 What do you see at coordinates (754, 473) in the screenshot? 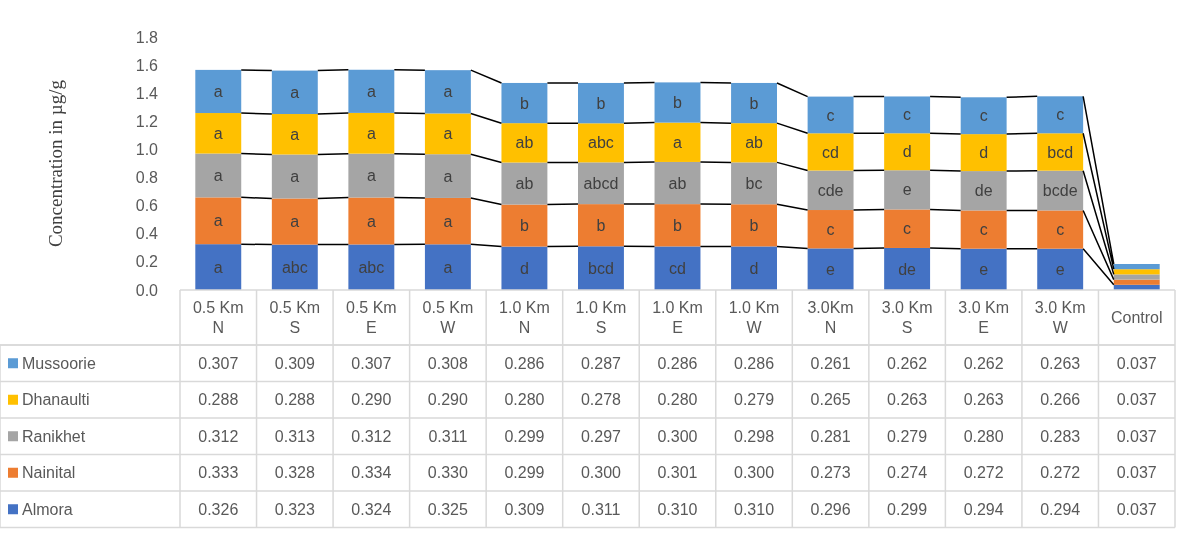
I see `data-label: 0.300` at bounding box center [754, 473].